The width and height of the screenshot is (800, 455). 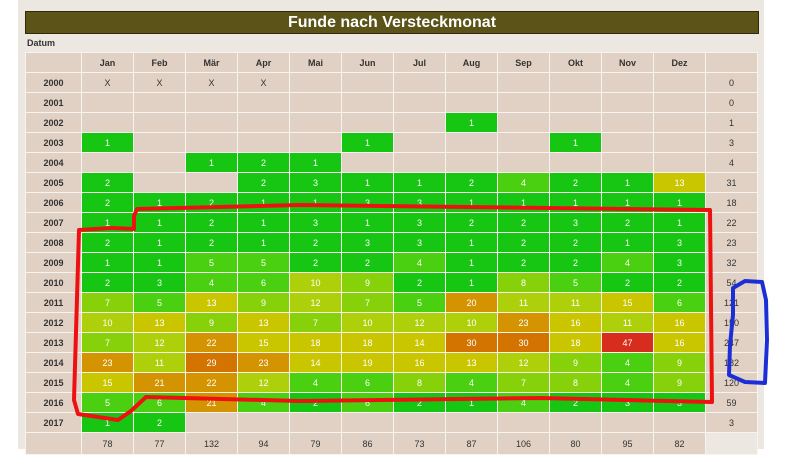 What do you see at coordinates (53, 262) in the screenshot?
I see `year-label: 2009` at bounding box center [53, 262].